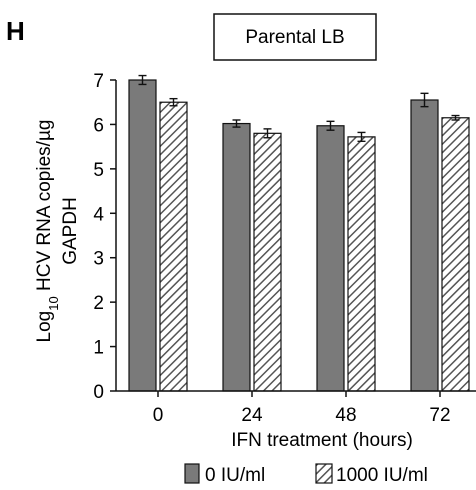 This screenshot has width=476, height=490. I want to click on panel-letter: H, so click(15, 31).